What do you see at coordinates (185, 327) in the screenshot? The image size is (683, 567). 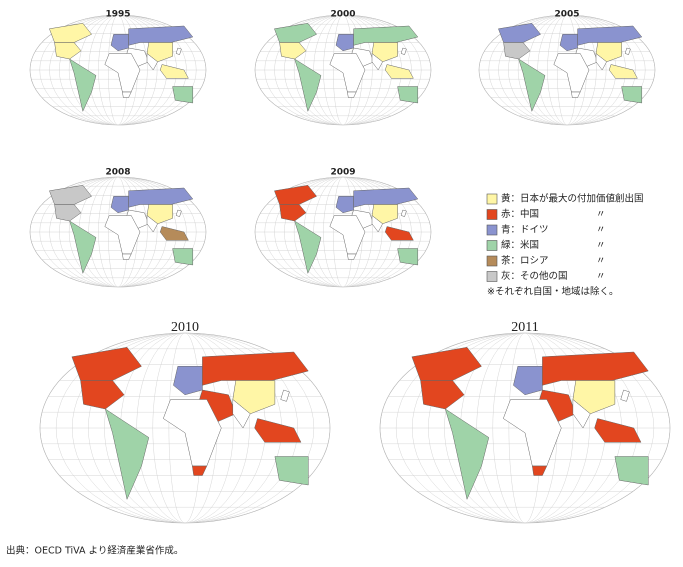 I see `map-year: 2010` at bounding box center [185, 327].